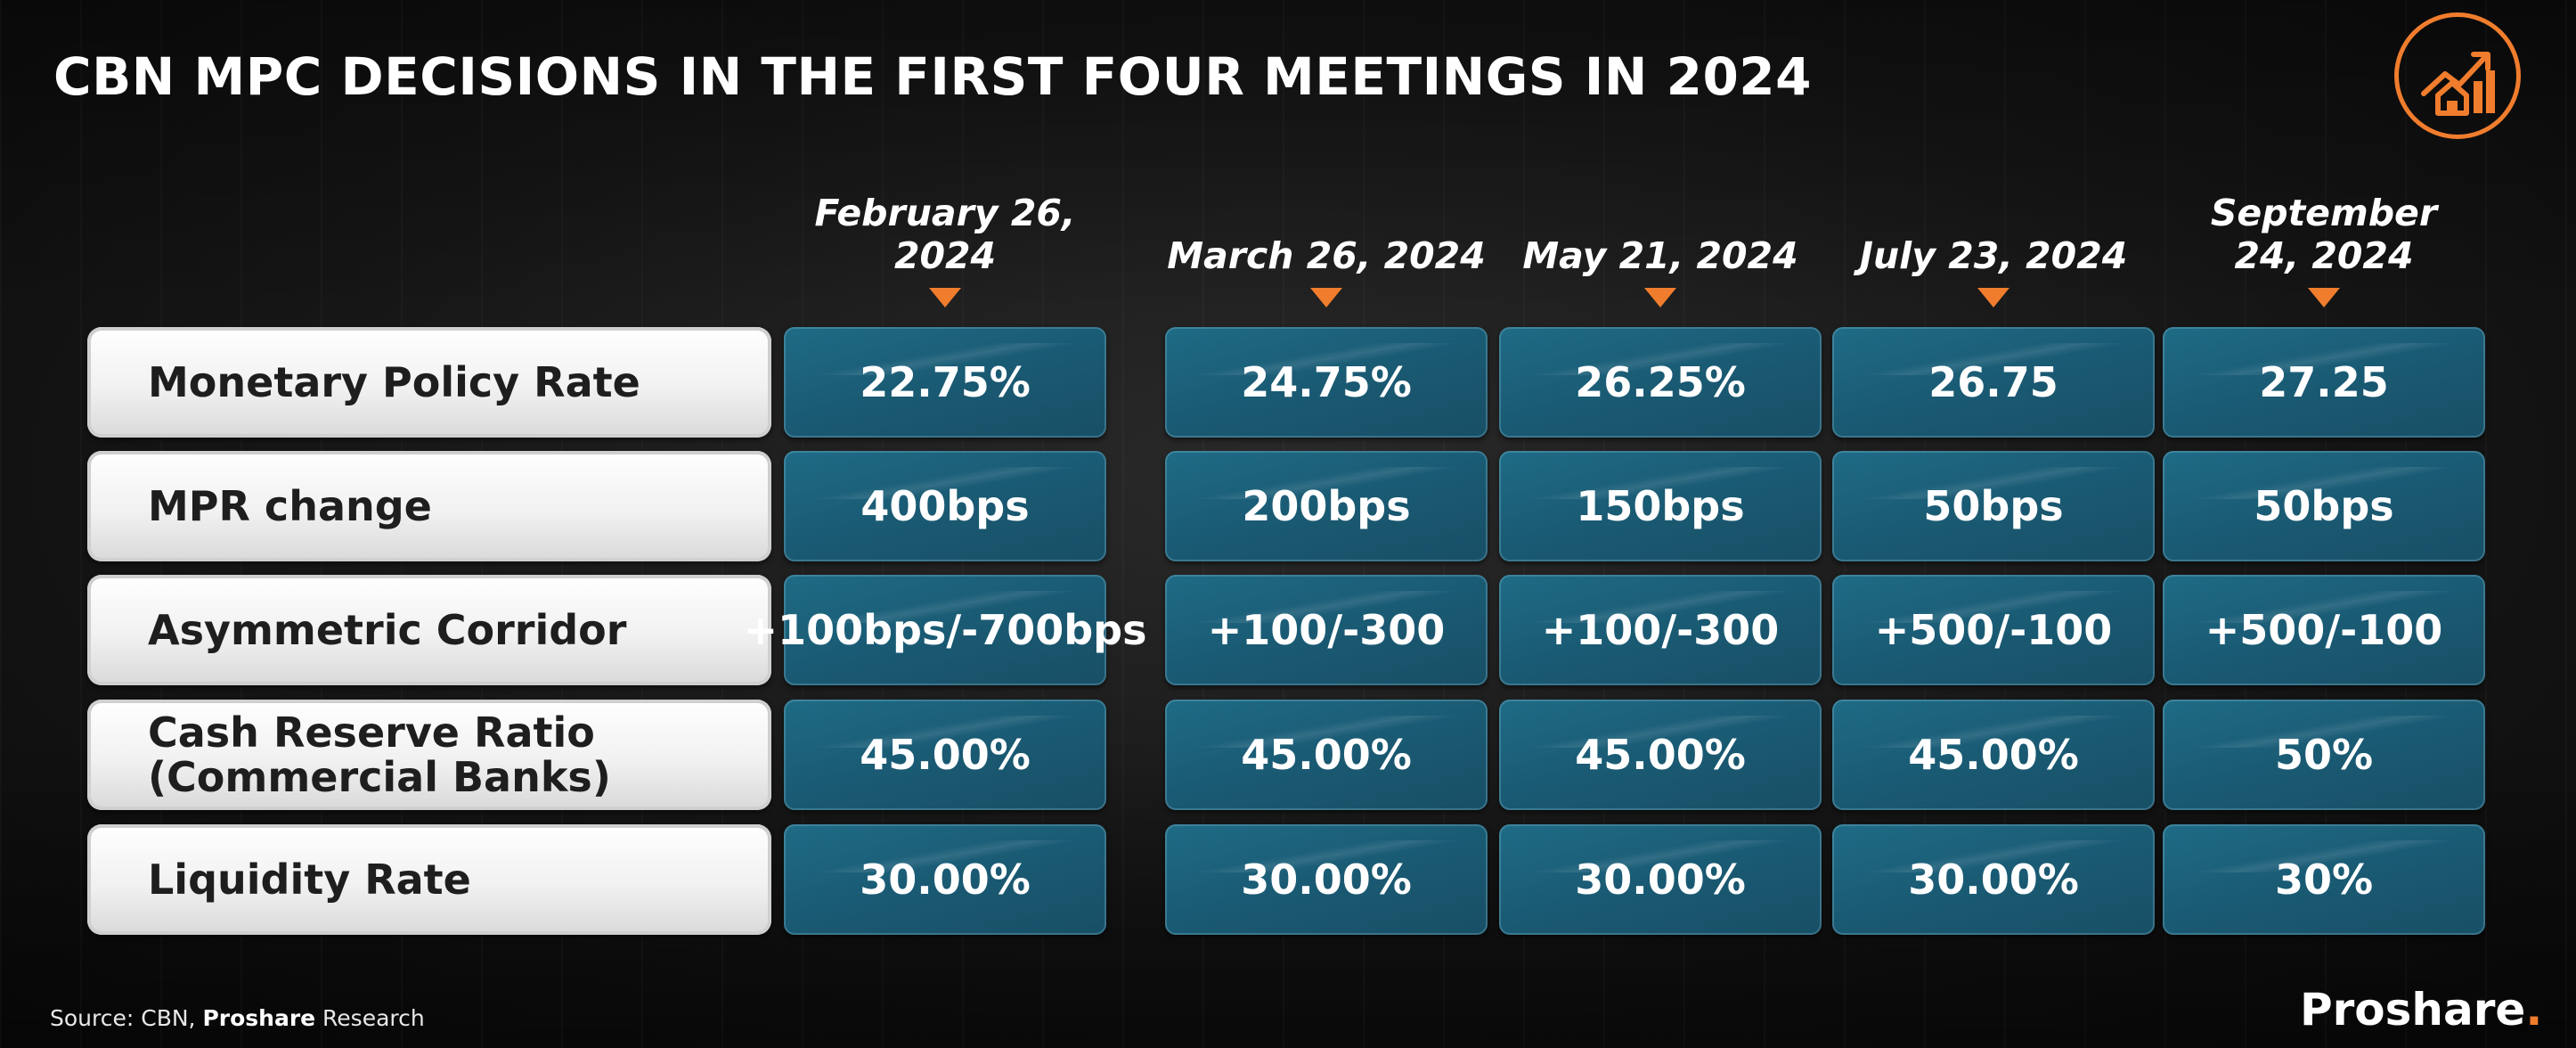 This screenshot has height=1048, width=2576. I want to click on table-cell-value: 30%, so click(2324, 880).